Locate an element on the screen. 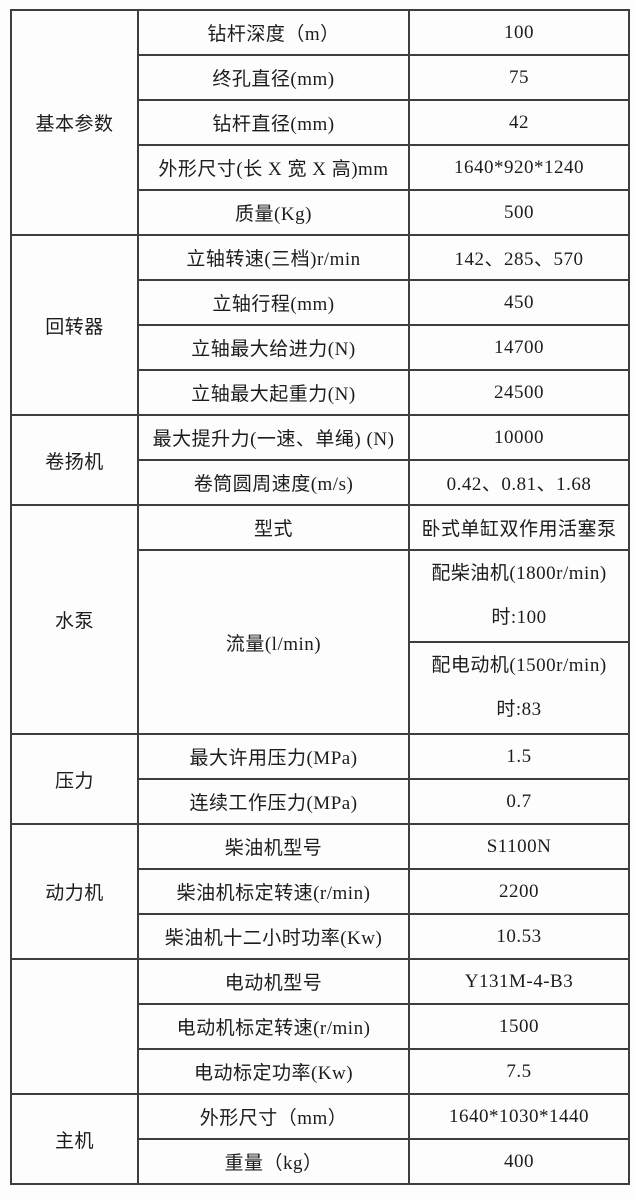 This screenshot has height=1200, width=636. value-cell: Y131M-4-B3 is located at coordinates (519, 981).